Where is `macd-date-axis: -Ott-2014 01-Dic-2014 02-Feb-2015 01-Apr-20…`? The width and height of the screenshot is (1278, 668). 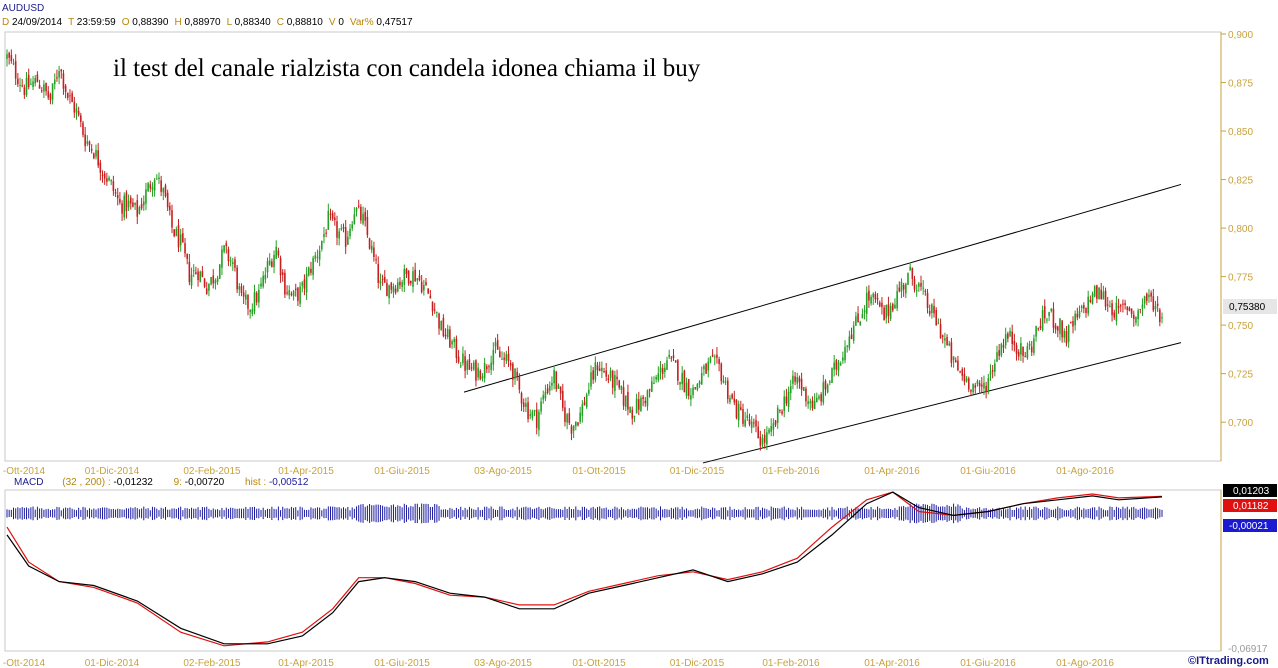 macd-date-axis: -Ott-2014 01-Dic-2014 02-Feb-2015 01-Apr-20… is located at coordinates (558, 663).